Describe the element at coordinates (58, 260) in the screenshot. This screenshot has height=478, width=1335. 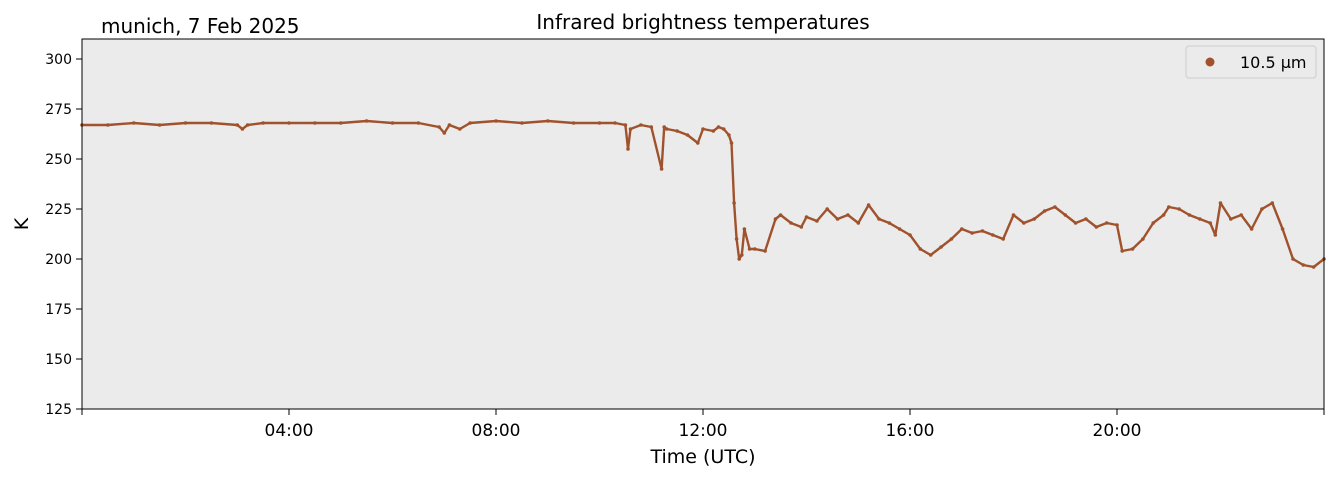
I see `y-tick-label: 200` at that location.